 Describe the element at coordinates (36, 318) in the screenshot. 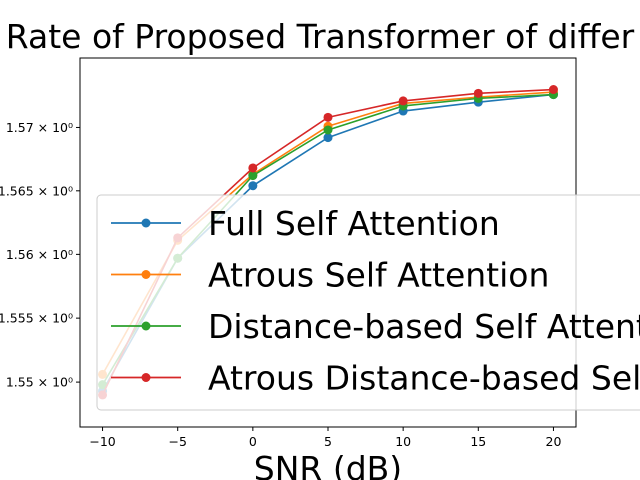

I see `y-tick-label: 1.555 × 10⁰` at that location.